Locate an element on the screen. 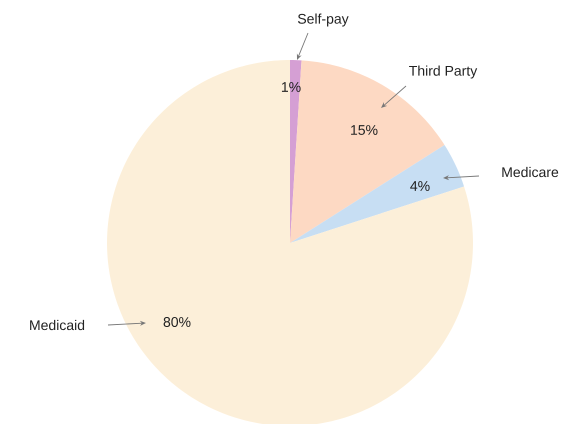 The image size is (576, 424). slice-label: Third Party is located at coordinates (443, 72).